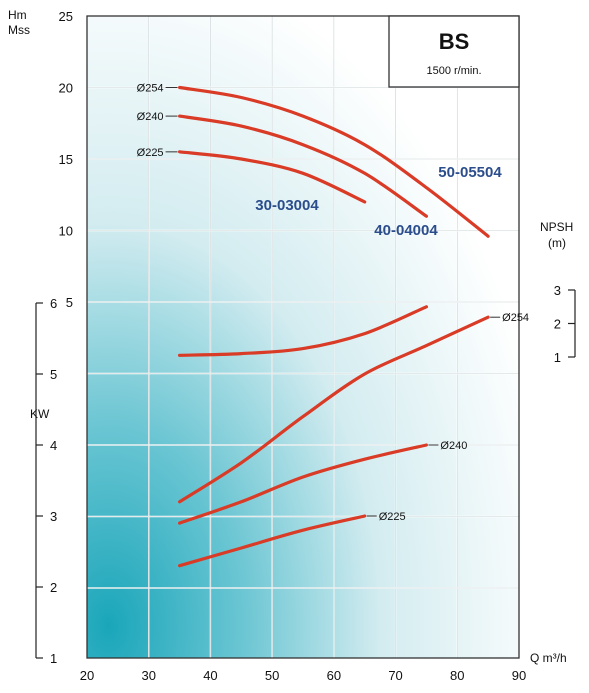 The height and width of the screenshot is (693, 589). I want to click on x-tick-label: 30, so click(148, 675).